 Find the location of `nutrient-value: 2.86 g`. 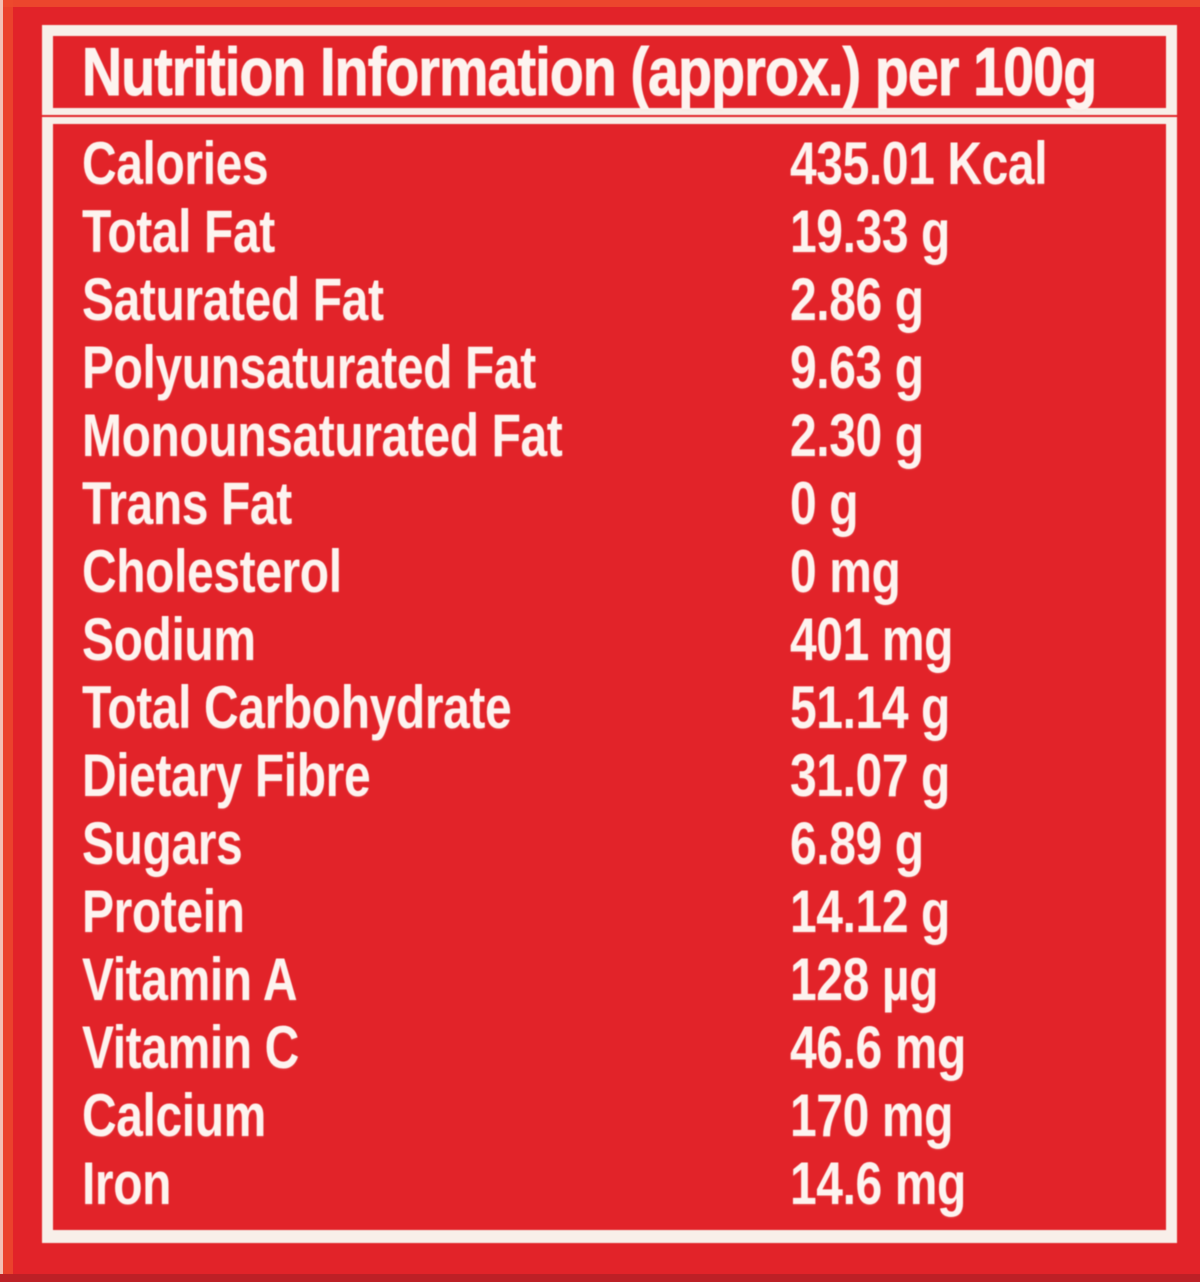

nutrient-value: 2.86 g is located at coordinates (857, 299).